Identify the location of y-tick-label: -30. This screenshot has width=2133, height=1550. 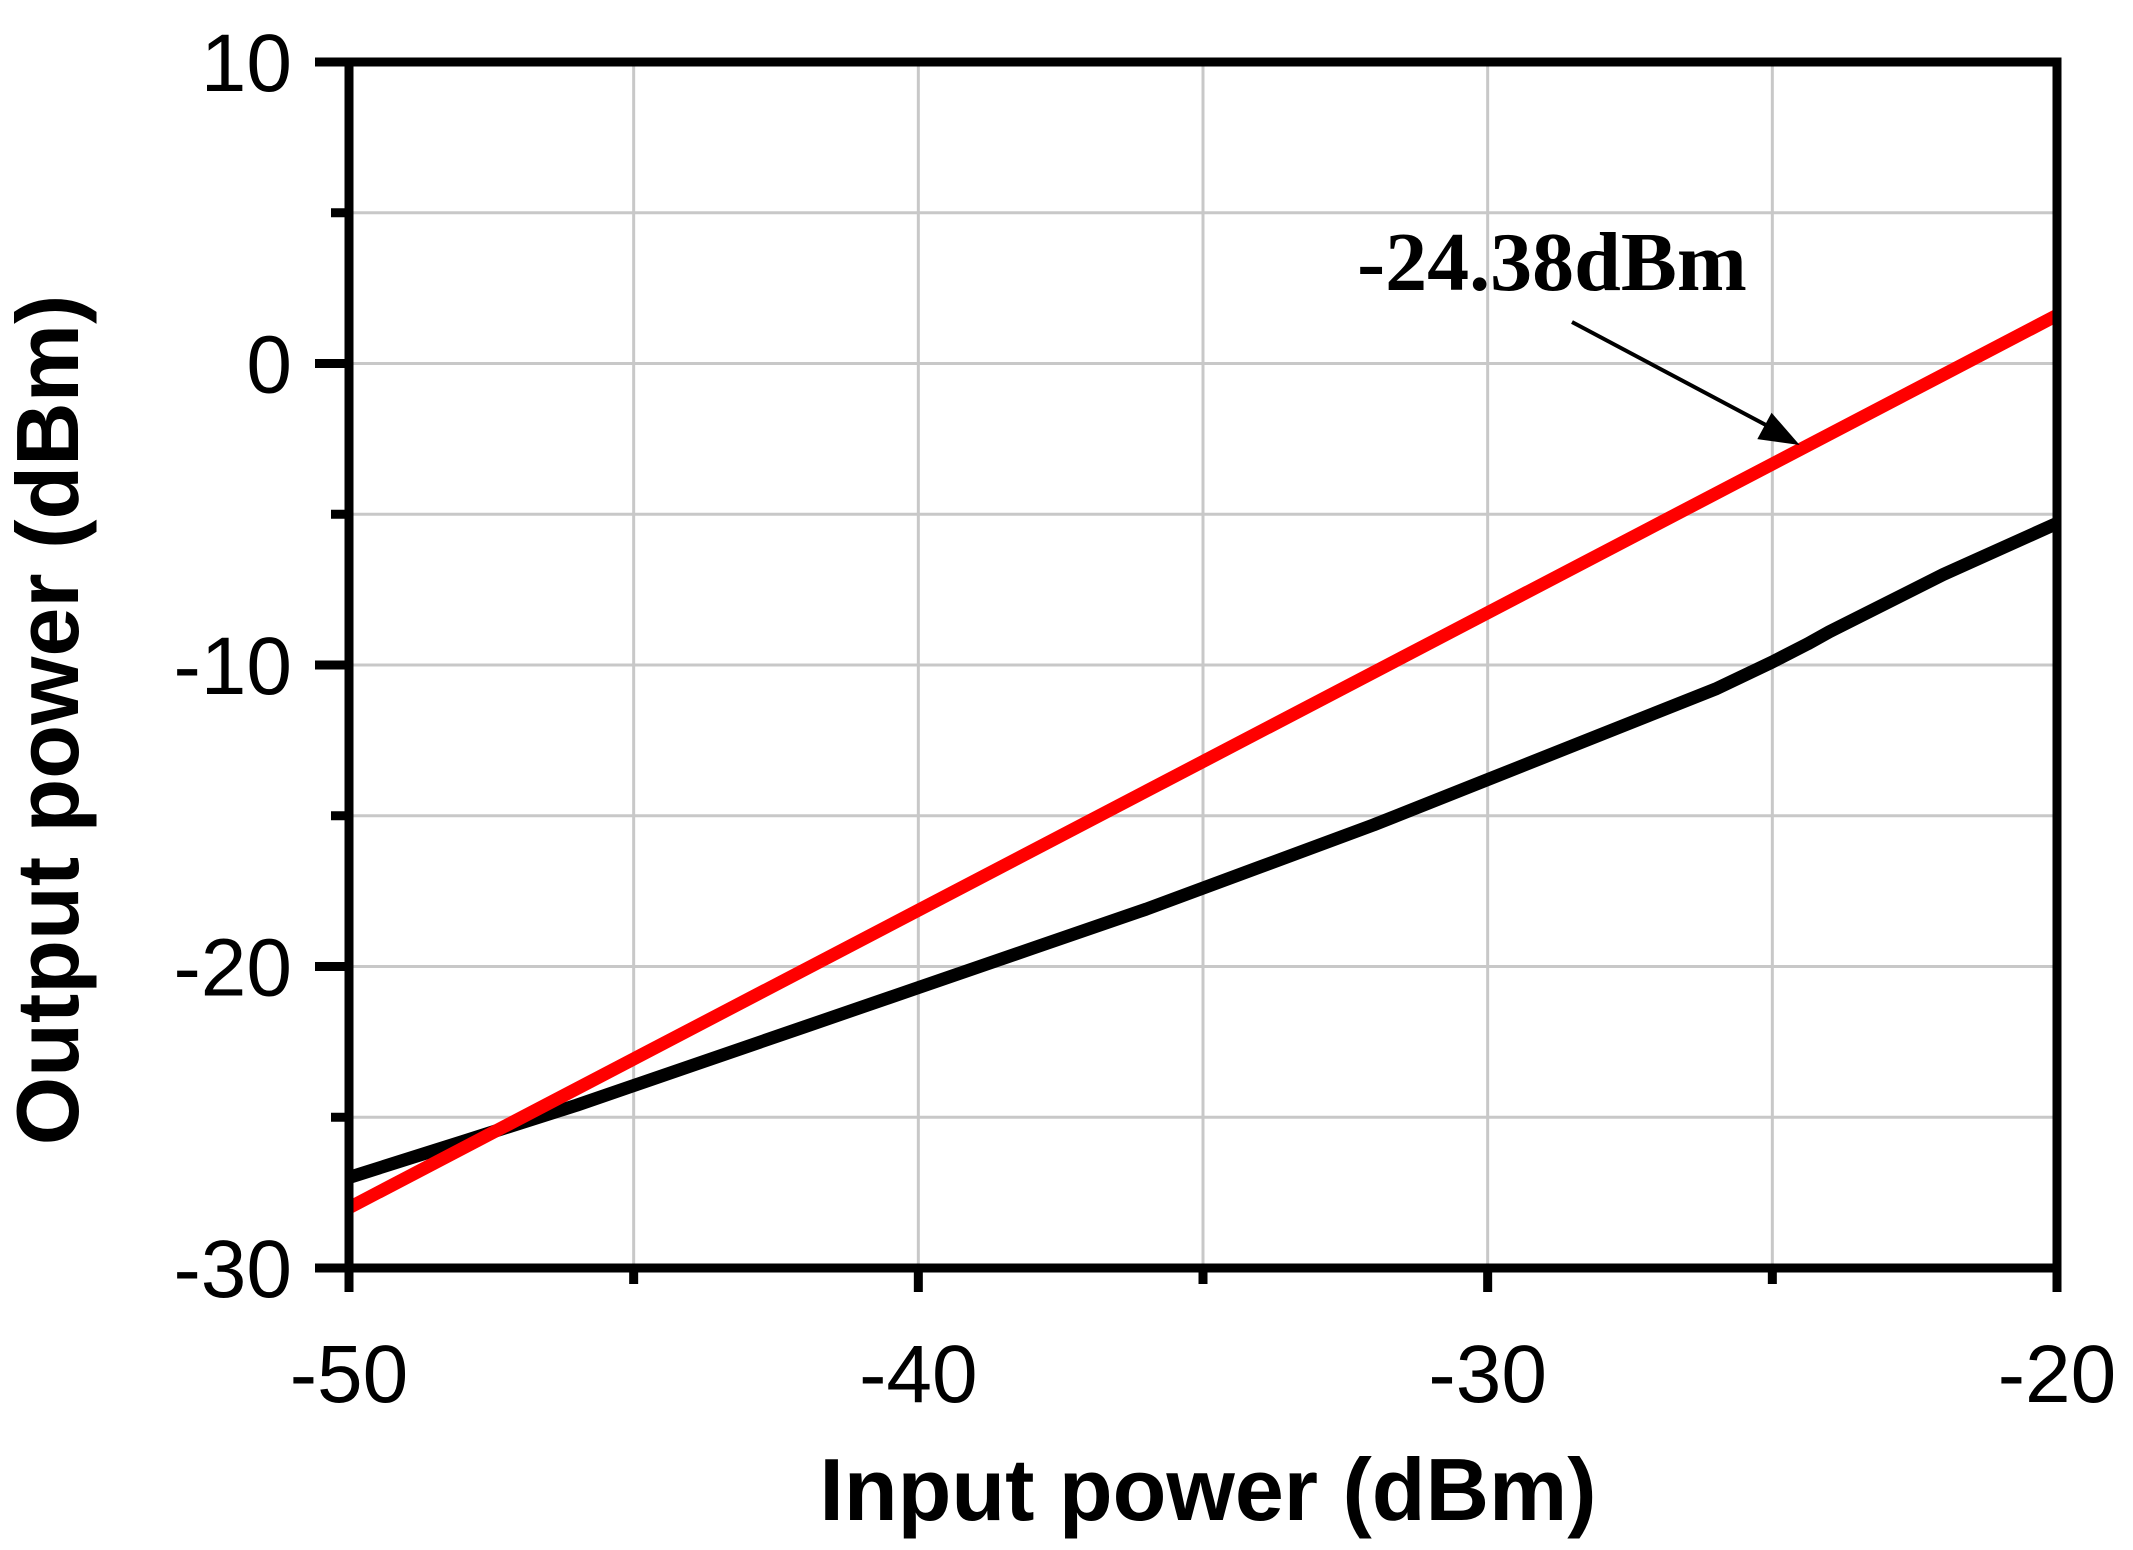
(232, 1269).